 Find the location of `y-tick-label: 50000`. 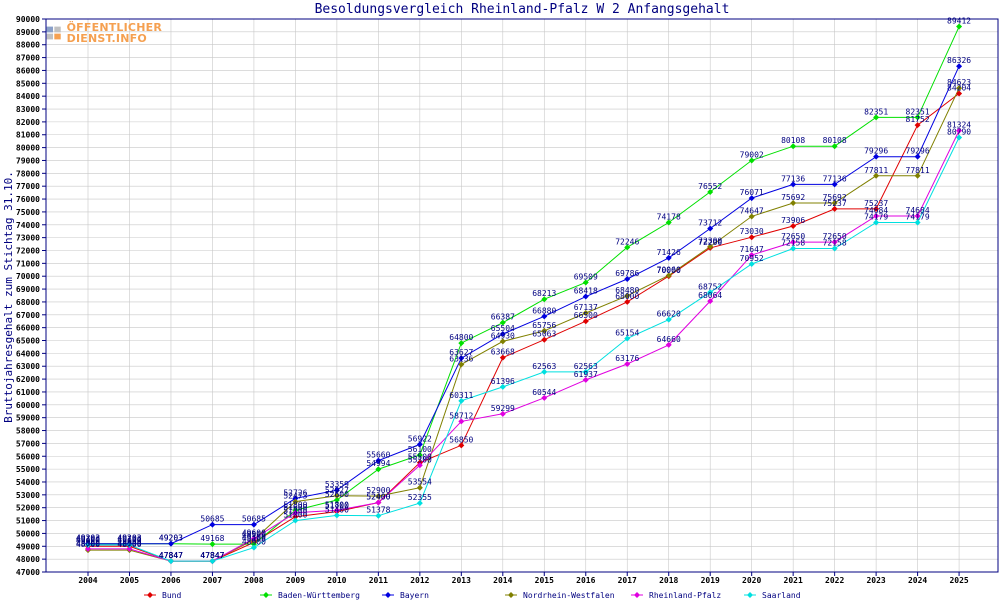

y-tick-label: 50000 is located at coordinates (28, 533).